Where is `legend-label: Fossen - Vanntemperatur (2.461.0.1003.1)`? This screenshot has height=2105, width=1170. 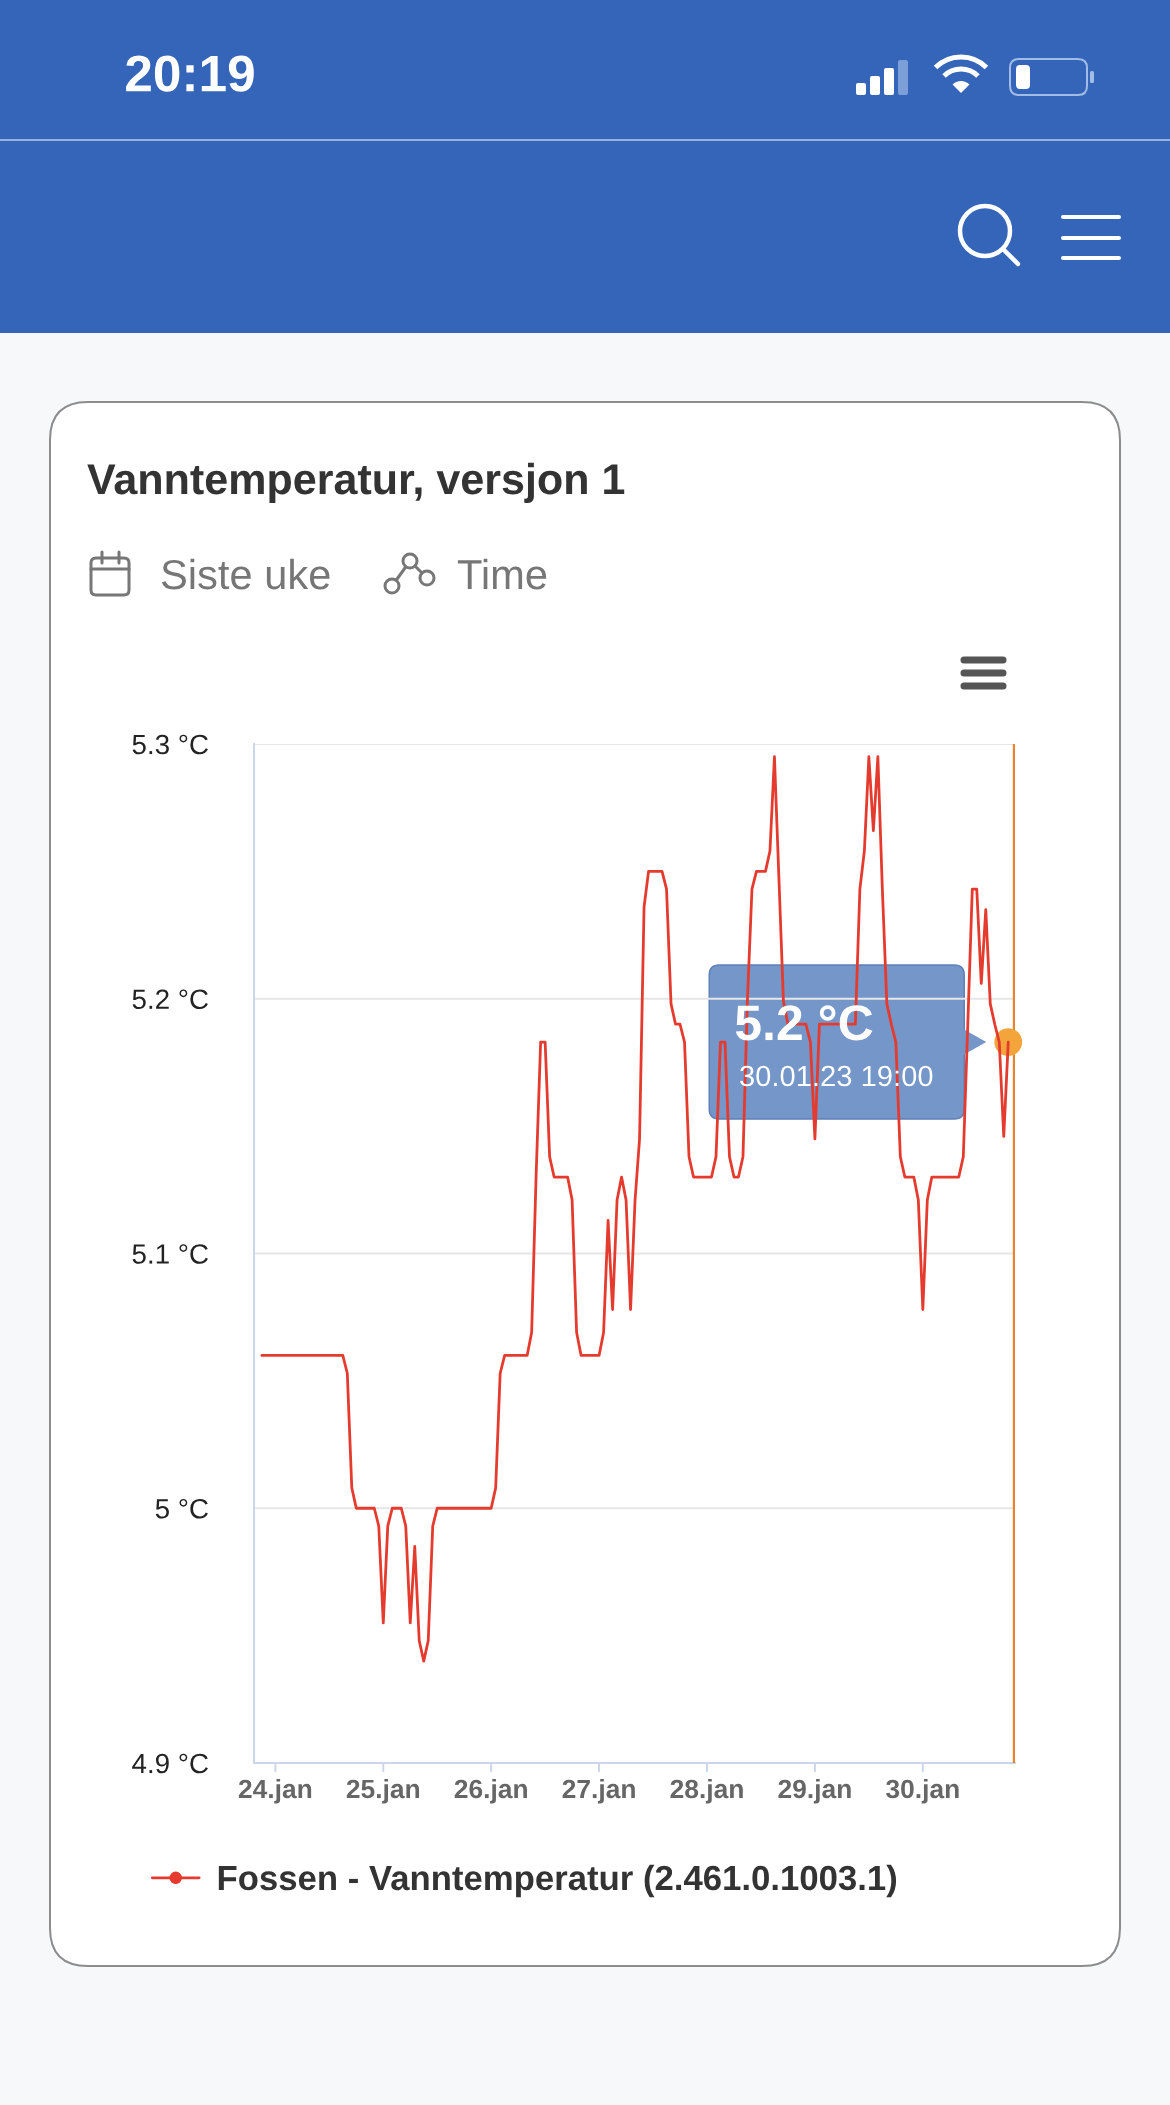
legend-label: Fossen - Vanntemperatur (2.461.0.1003.1) is located at coordinates (557, 1881).